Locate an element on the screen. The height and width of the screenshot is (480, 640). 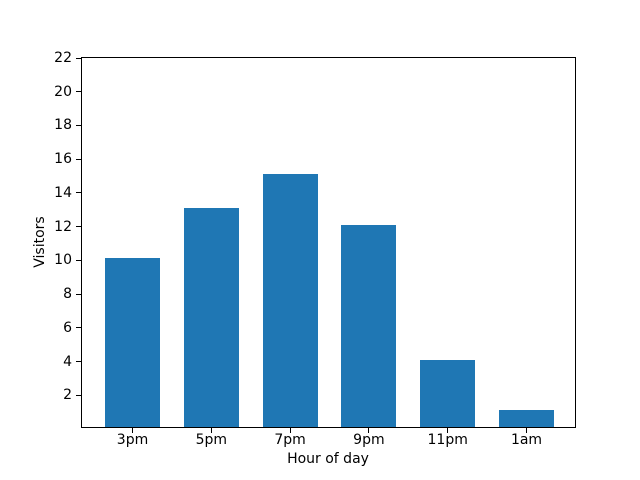
bar-3pm is located at coordinates (132, 342).